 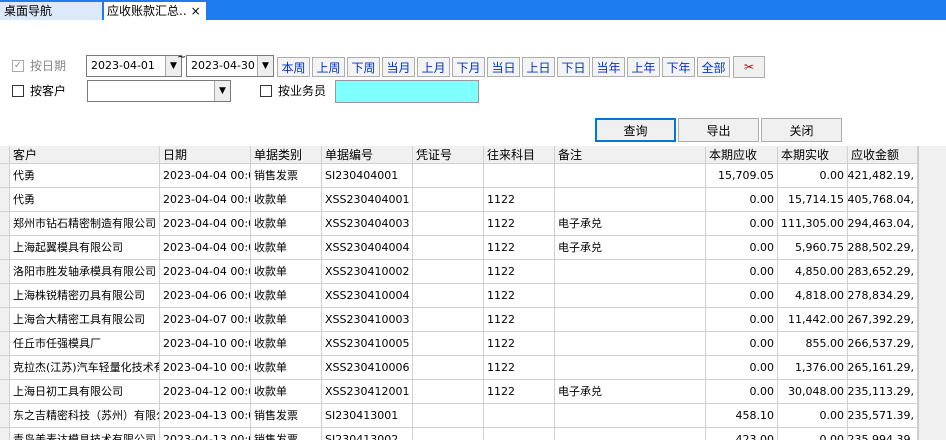 What do you see at coordinates (407, 91) in the screenshot?
I see `salesman-input` at bounding box center [407, 91].